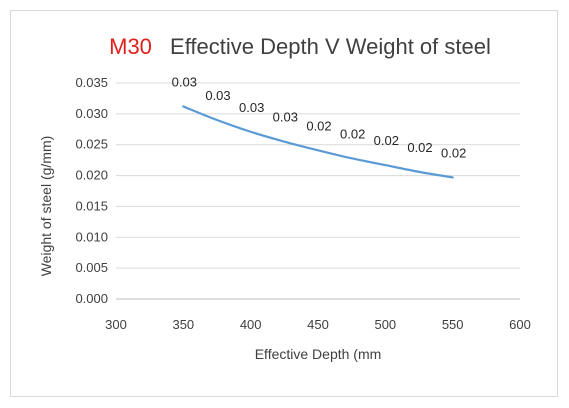 This screenshot has height=408, width=569. Describe the element at coordinates (91, 144) in the screenshot. I see `y-tick-label: 0.025` at that location.